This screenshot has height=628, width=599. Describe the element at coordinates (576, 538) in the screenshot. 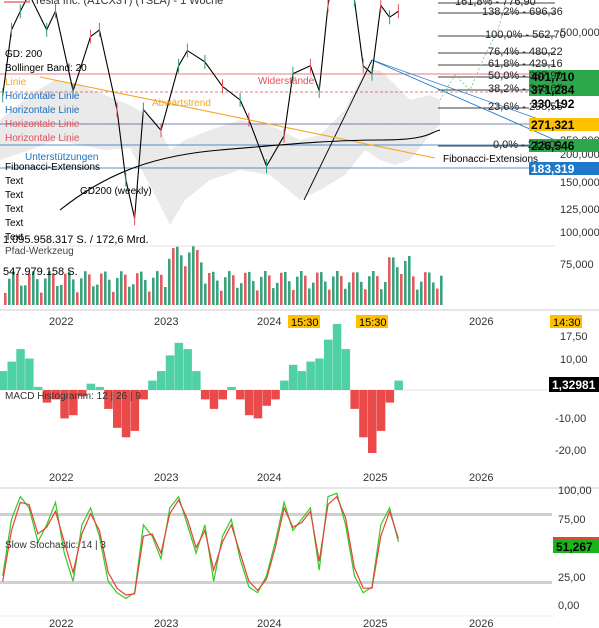

I see `stoch-current-stripe` at that location.